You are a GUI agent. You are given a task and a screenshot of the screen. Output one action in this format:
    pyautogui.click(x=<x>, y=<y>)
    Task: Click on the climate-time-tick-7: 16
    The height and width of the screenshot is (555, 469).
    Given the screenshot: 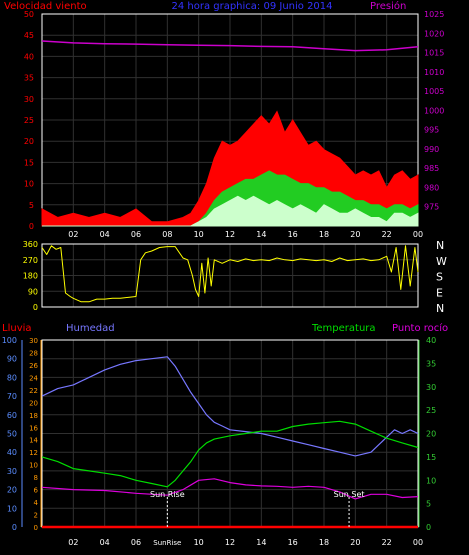 What is the action you would take?
    pyautogui.click(x=293, y=542)
    